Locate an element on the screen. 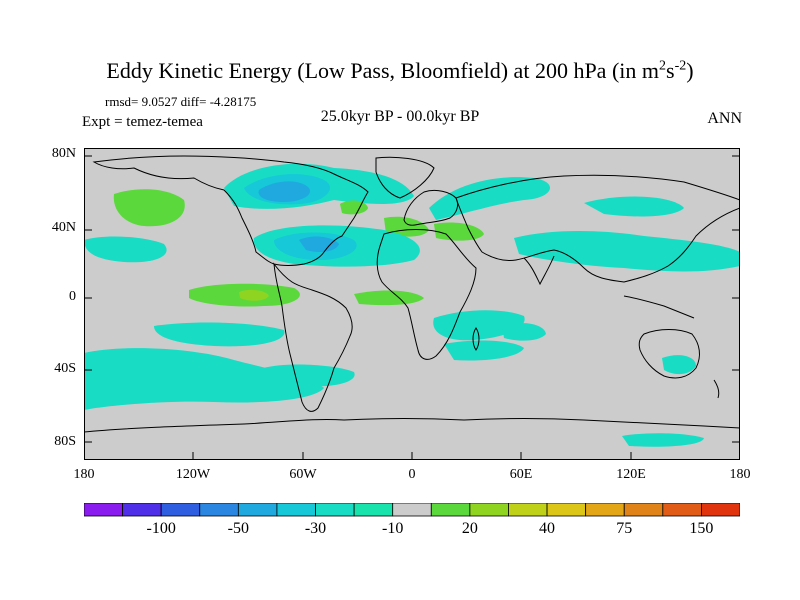 The image size is (800, 600). lat-label: 40S is located at coordinates (65, 368).